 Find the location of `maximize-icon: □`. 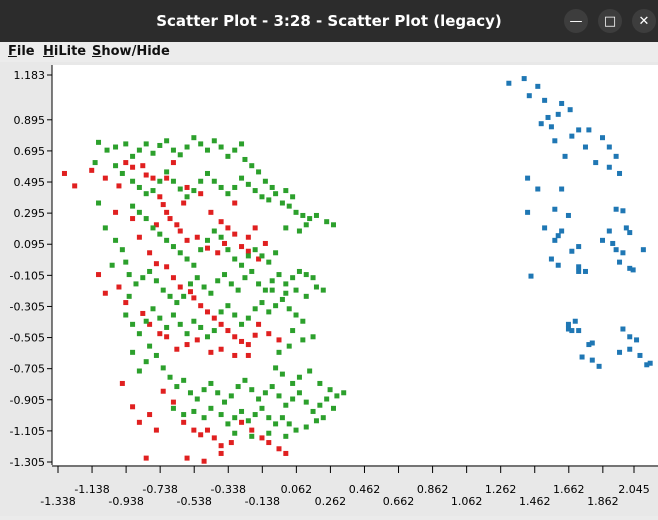

maximize-icon: □ is located at coordinates (610, 21).